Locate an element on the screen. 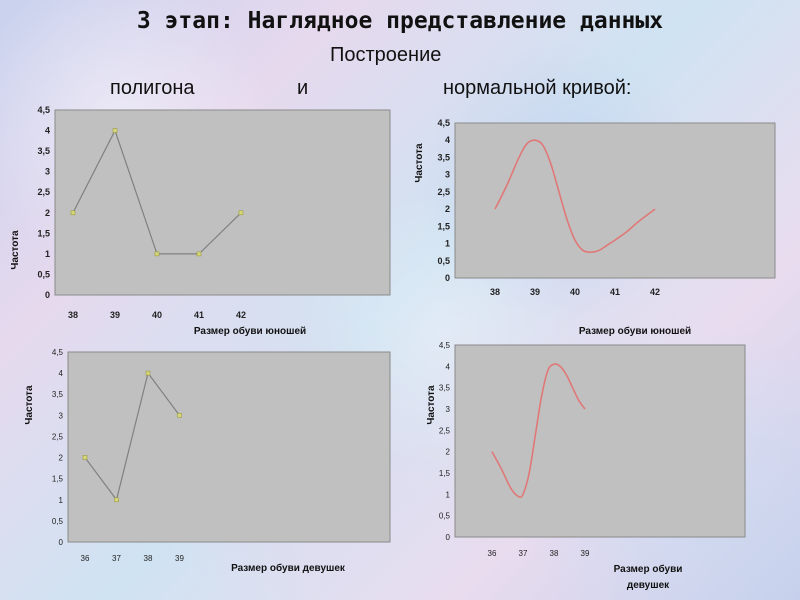  subtitle-and: и is located at coordinates (303, 88).